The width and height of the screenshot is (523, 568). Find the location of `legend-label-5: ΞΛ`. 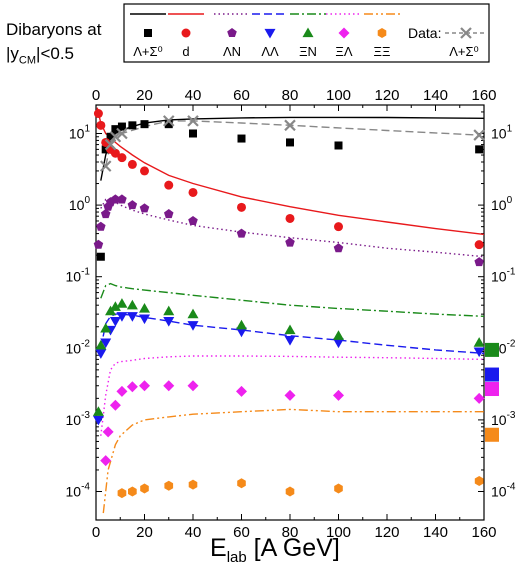

legend-label-5: ΞΛ is located at coordinates (343, 51).